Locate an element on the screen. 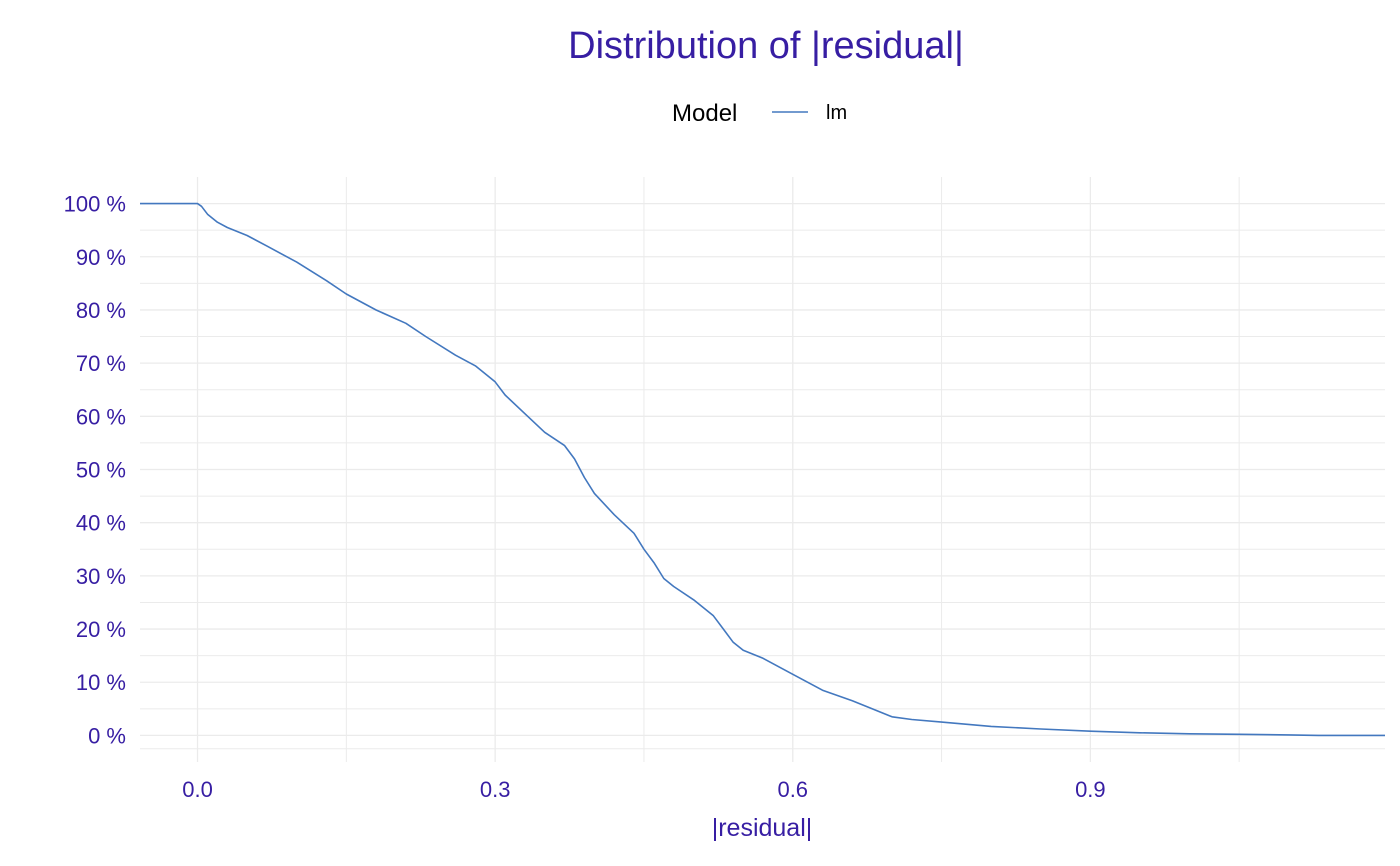 This screenshot has height=866, width=1400. chart-title: Distribution of |residual| is located at coordinates (766, 46).